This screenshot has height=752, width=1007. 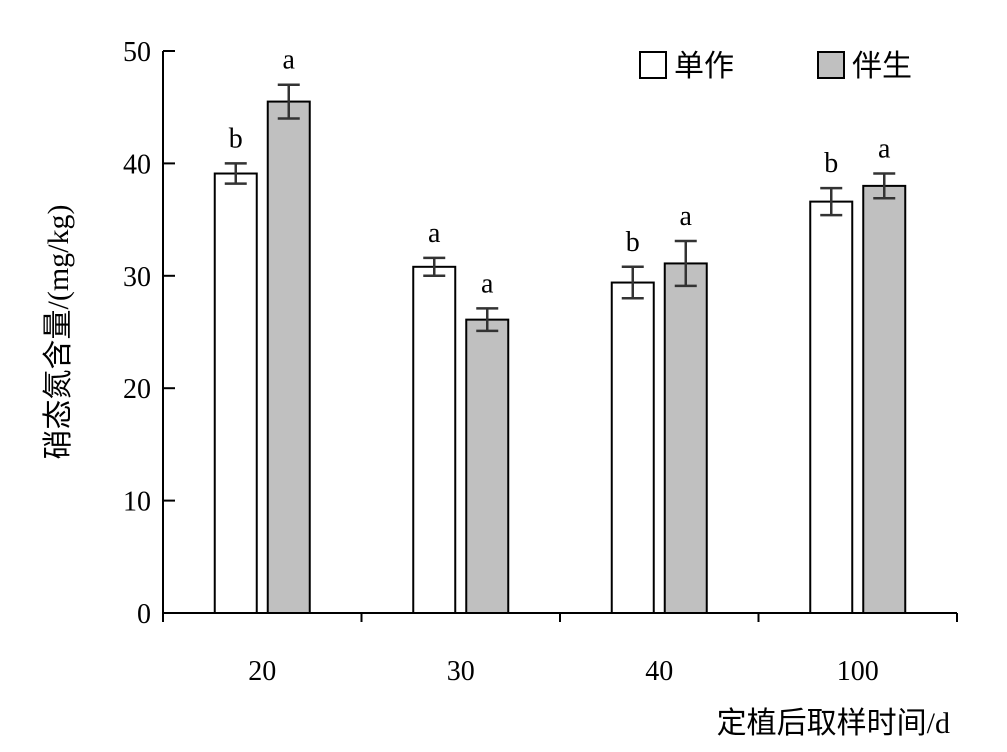 I want to click on y-tick-label: 30, so click(x=137, y=277).